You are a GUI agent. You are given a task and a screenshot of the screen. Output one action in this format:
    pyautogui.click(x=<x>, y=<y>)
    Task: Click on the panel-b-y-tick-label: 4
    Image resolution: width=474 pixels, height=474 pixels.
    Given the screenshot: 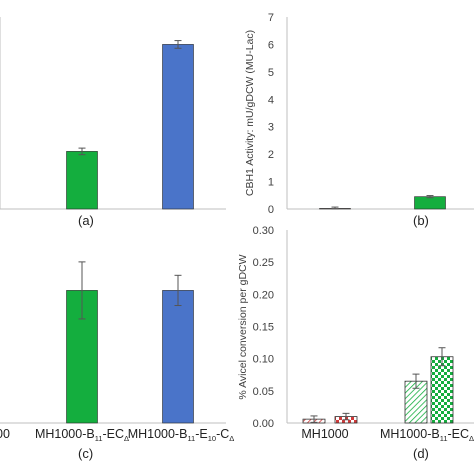 What is the action you would take?
    pyautogui.click(x=271, y=100)
    